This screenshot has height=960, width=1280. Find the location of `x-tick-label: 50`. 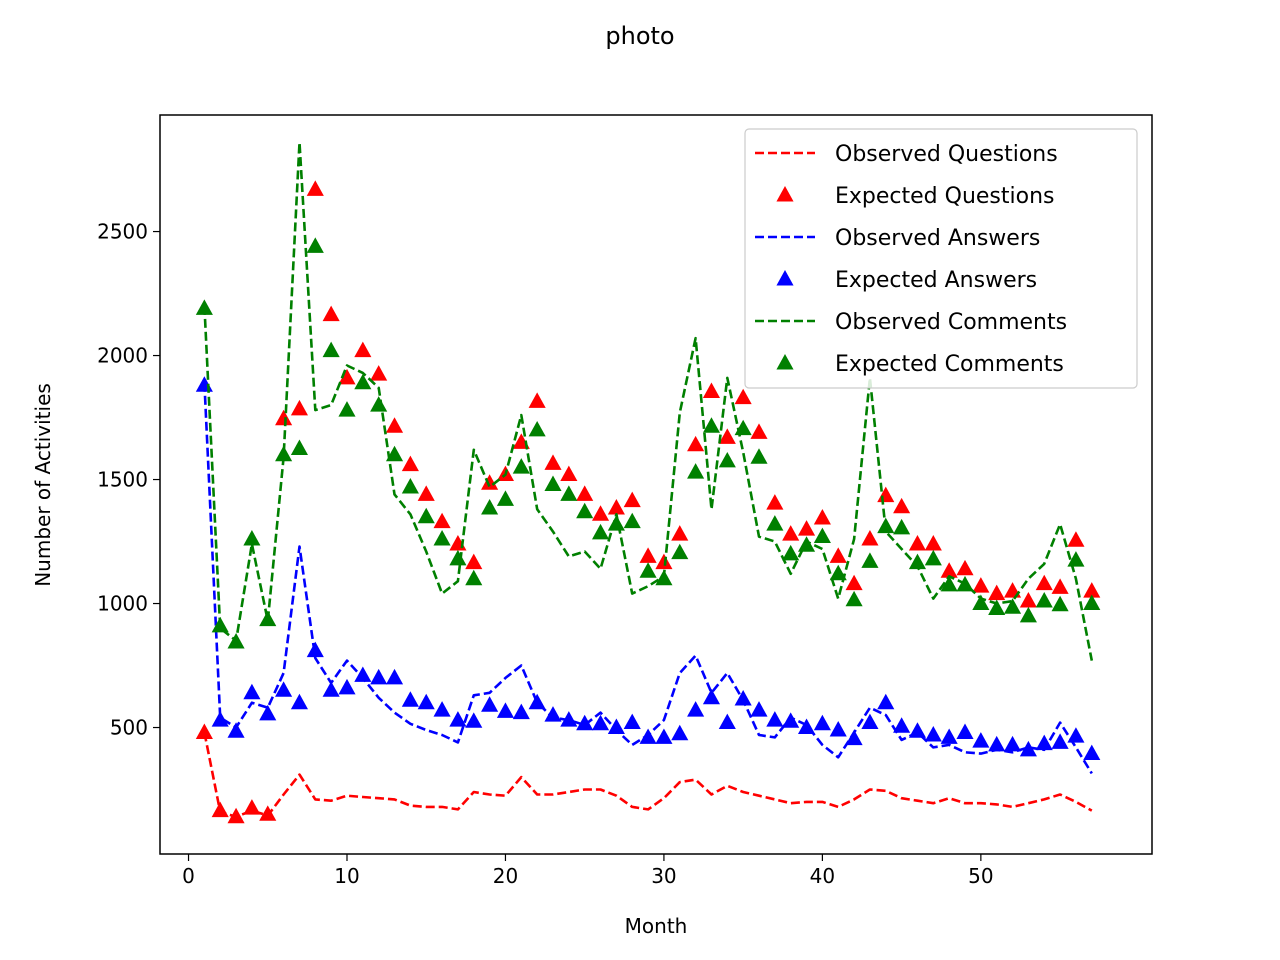

x-tick-label: 50 is located at coordinates (980, 876).